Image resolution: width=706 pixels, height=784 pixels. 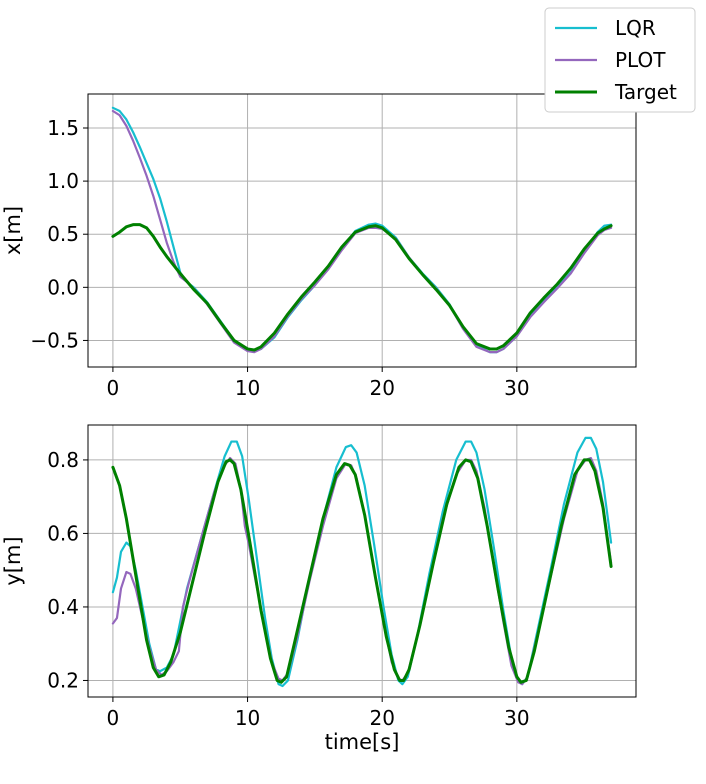 What do you see at coordinates (247, 718) in the screenshot?
I see `bottom-xtick-label-1: 10` at bounding box center [247, 718].